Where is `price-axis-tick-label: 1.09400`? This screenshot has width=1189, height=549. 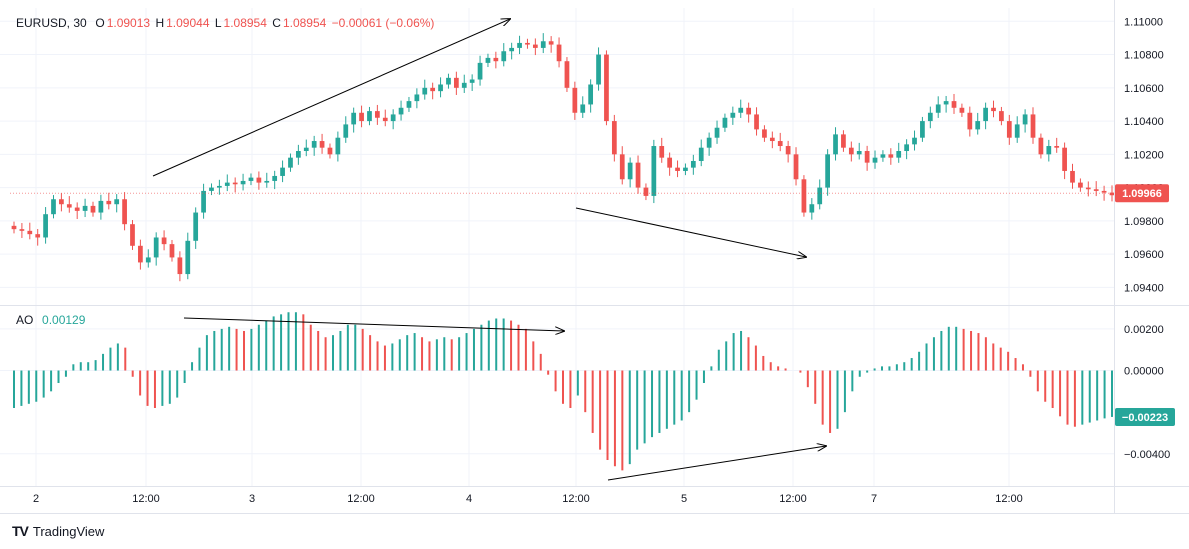 price-axis-tick-label: 1.09400 is located at coordinates (1144, 288).